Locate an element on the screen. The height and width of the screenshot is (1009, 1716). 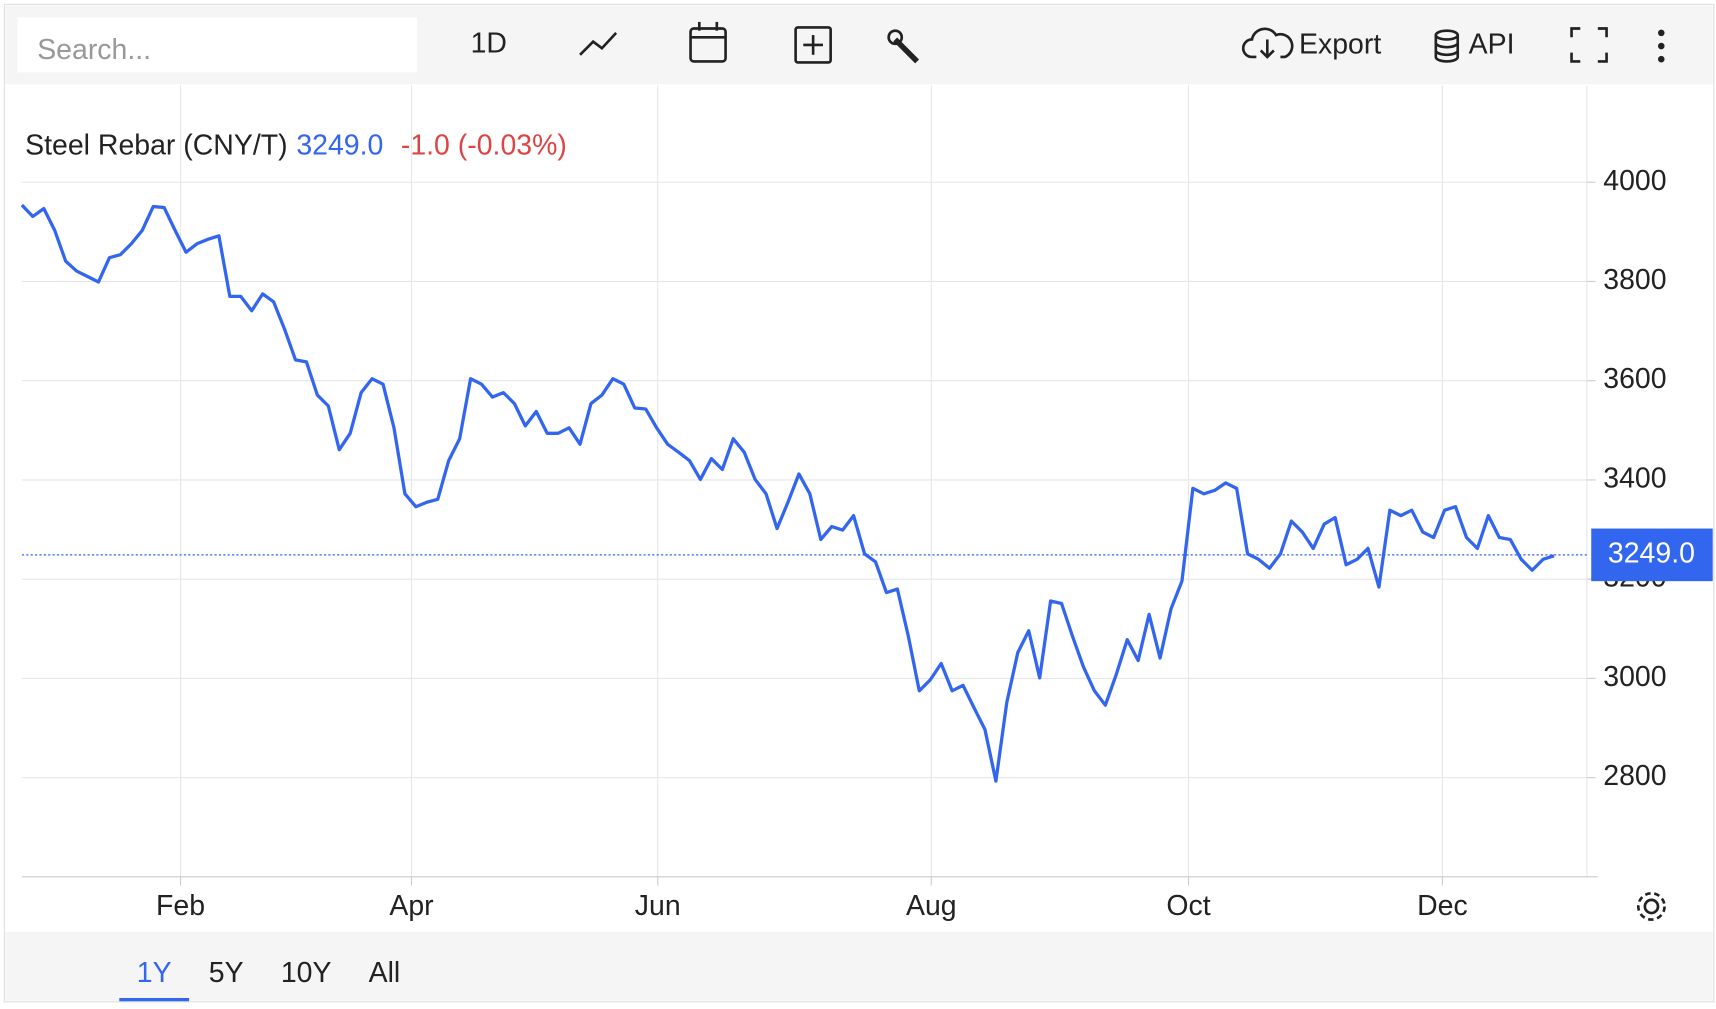
x-tick-label: Aug is located at coordinates (931, 906).